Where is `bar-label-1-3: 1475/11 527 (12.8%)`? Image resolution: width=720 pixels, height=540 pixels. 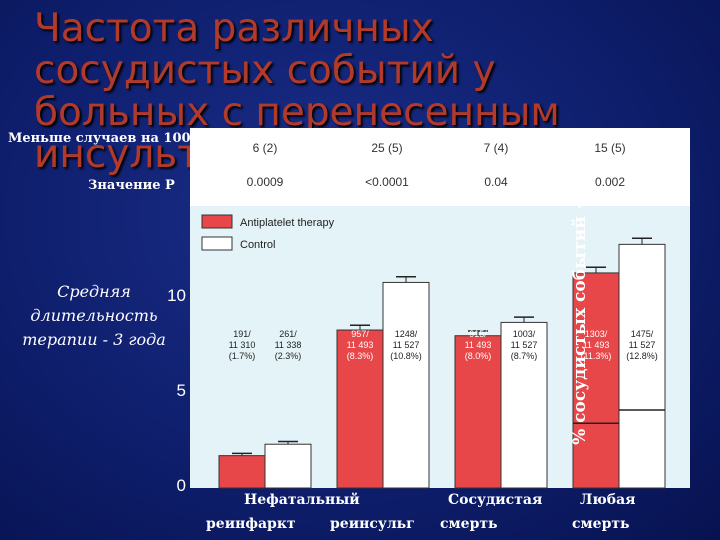
bar-label-1-3: 1475/11 527 (12.8%) is located at coordinates (642, 345).